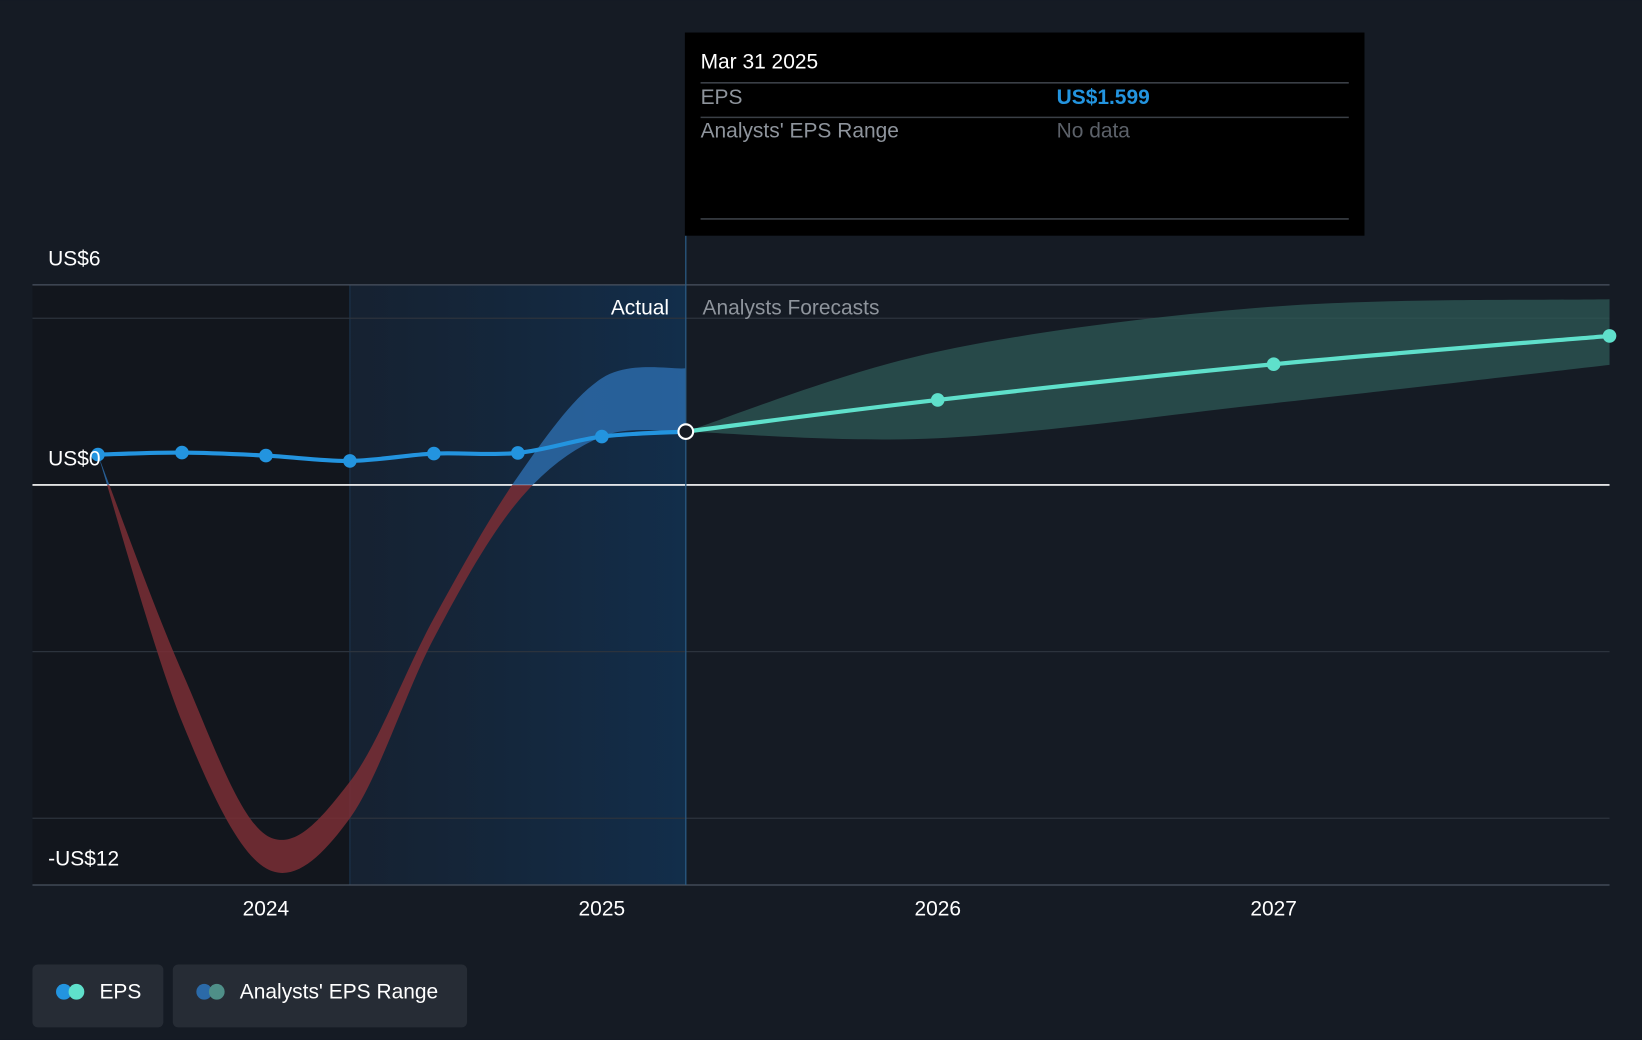 This screenshot has width=1642, height=1040. Describe the element at coordinates (760, 61) in the screenshot. I see `tooltip-date: Mar 31 2025` at that location.